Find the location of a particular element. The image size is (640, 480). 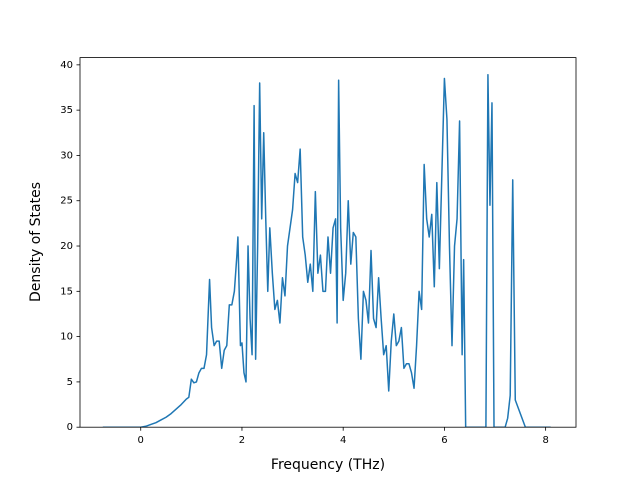

y-tick-label: 40 is located at coordinates (66, 65).